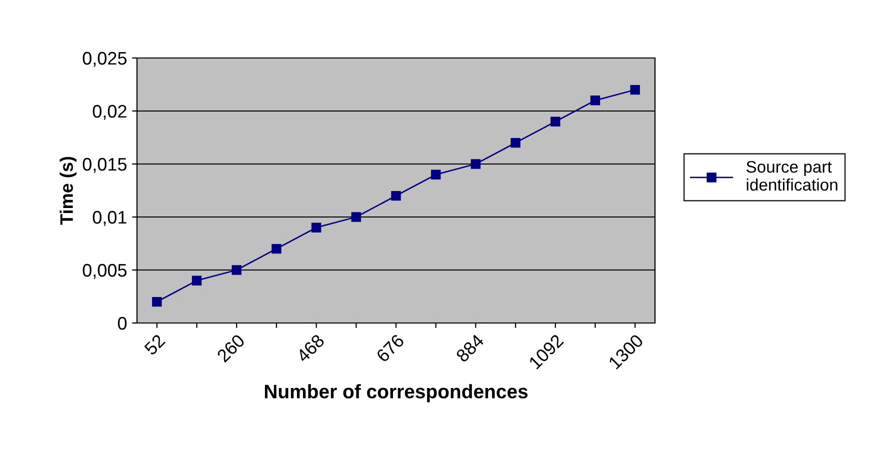 The height and width of the screenshot is (453, 873). What do you see at coordinates (122, 323) in the screenshot?
I see `y-tick-label: 0` at bounding box center [122, 323].